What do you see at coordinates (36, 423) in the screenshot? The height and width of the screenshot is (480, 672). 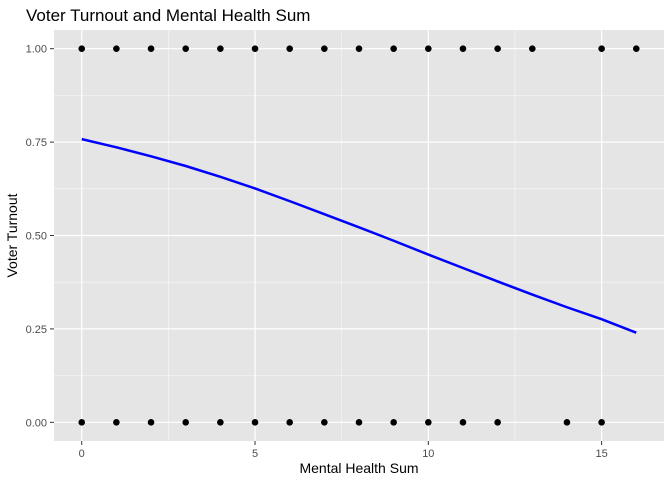 I see `y-tick-label: 0.00` at bounding box center [36, 423].